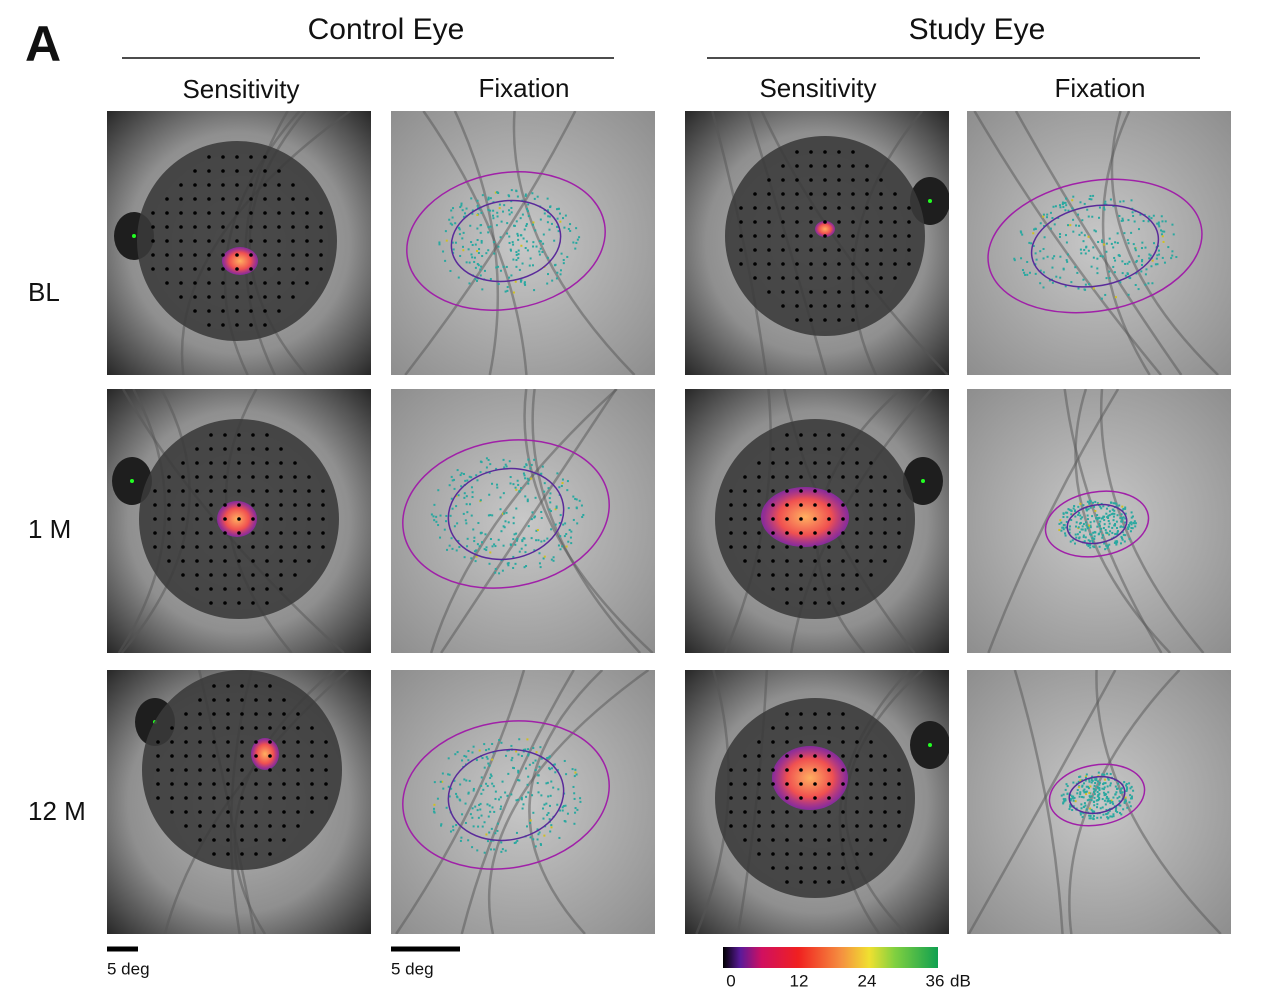 Image resolution: width=1280 pixels, height=997 pixels. What do you see at coordinates (523, 802) in the screenshot?
I see `retina-image` at bounding box center [523, 802].